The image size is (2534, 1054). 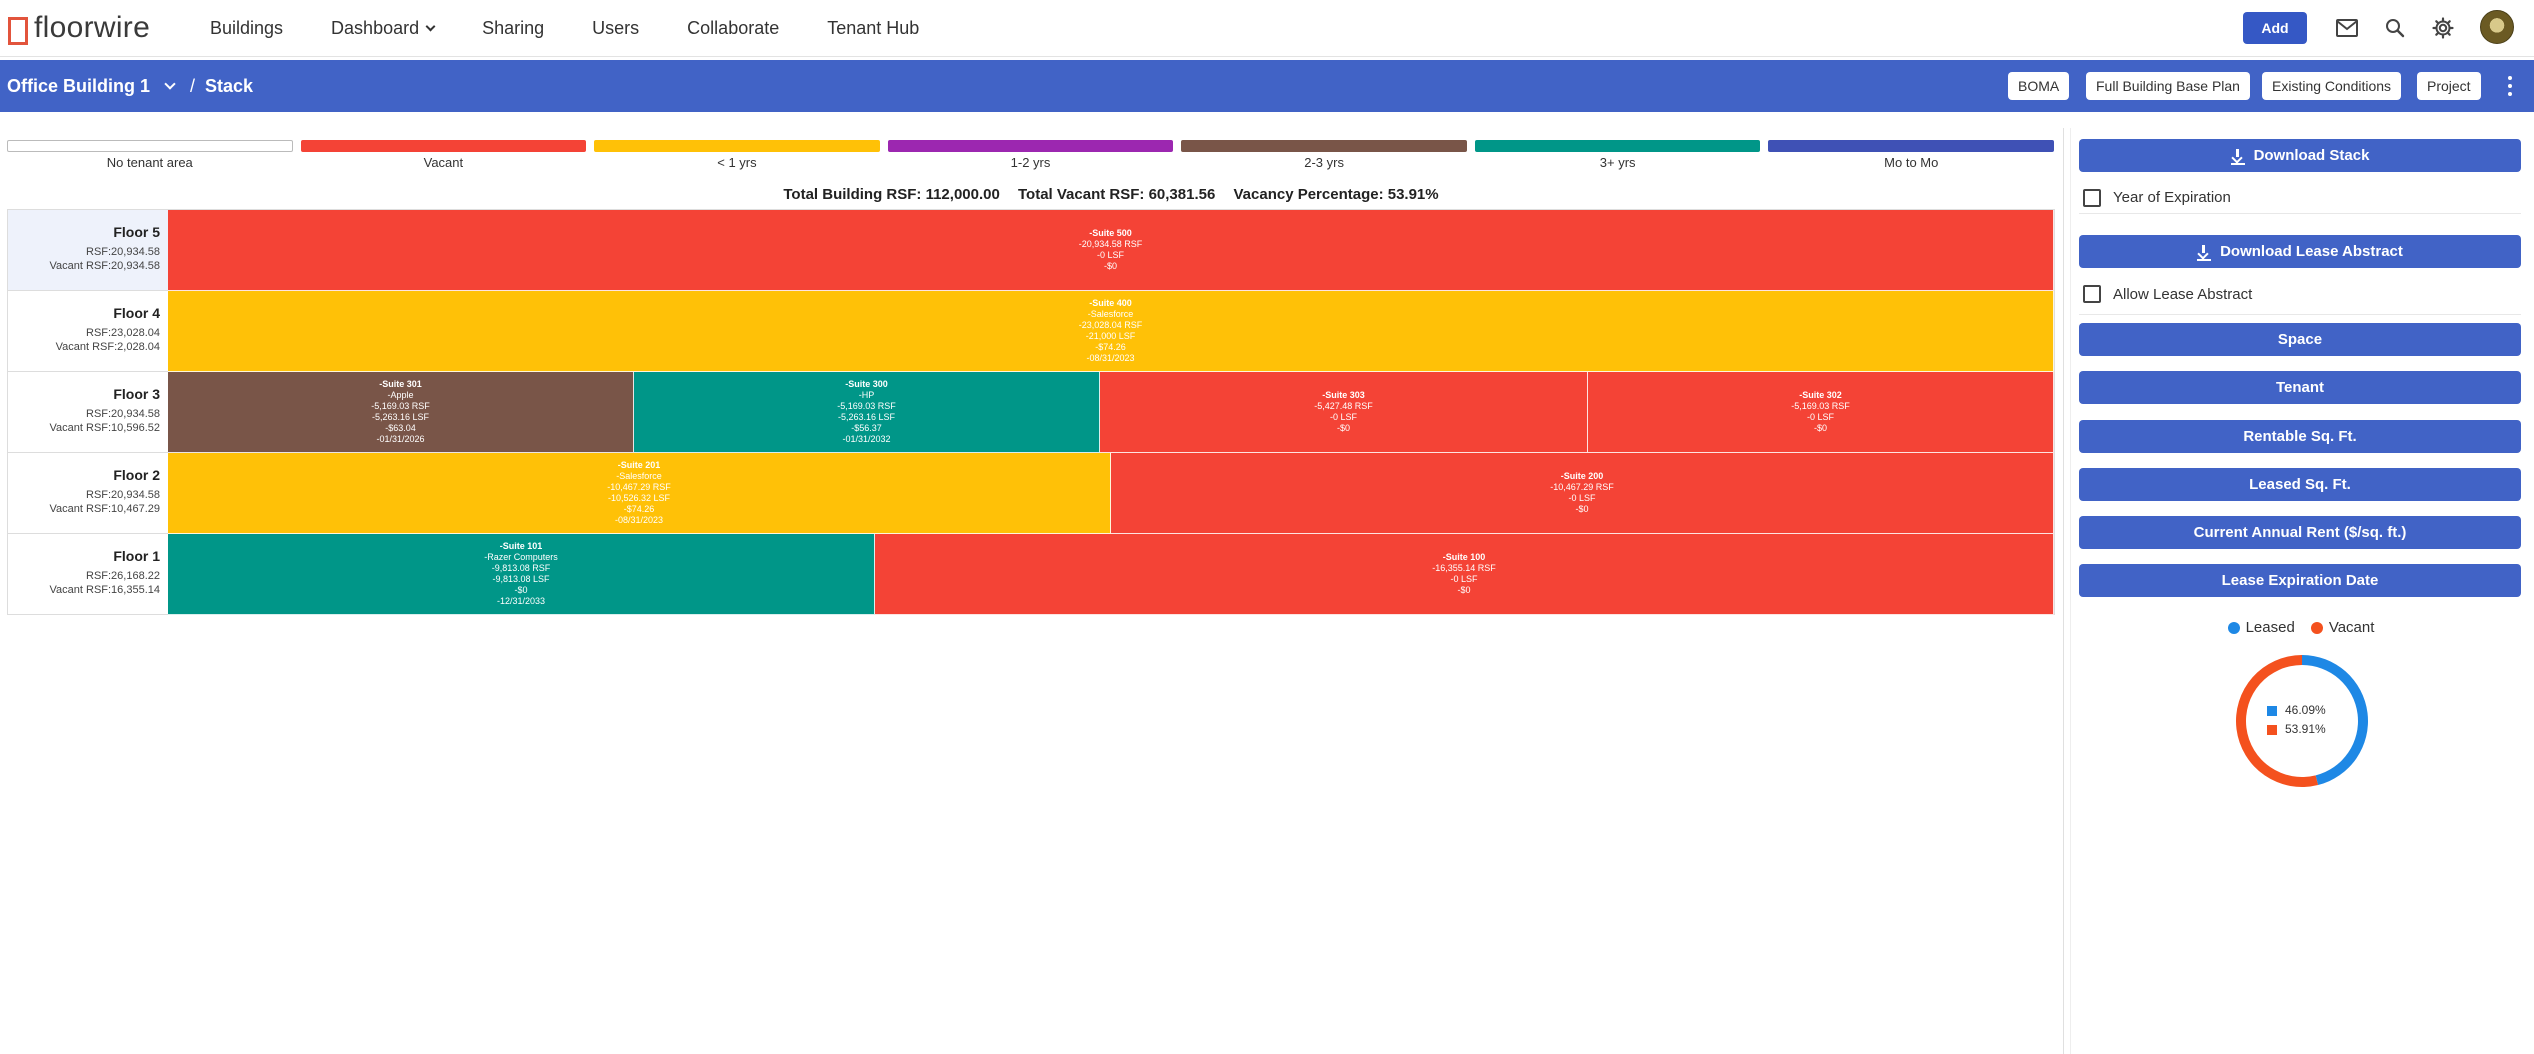 What do you see at coordinates (2316, 627) in the screenshot?
I see `legend-dot` at bounding box center [2316, 627].